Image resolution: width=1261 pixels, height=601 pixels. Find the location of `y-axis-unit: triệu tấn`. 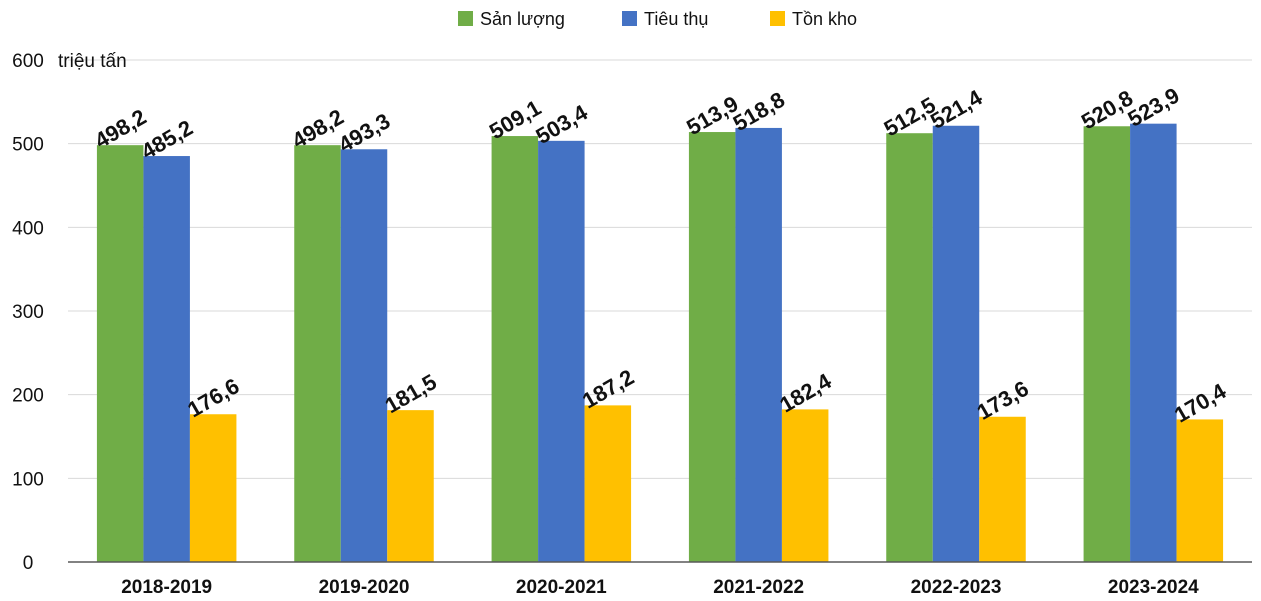

y-axis-unit: triệu tấn is located at coordinates (92, 61).